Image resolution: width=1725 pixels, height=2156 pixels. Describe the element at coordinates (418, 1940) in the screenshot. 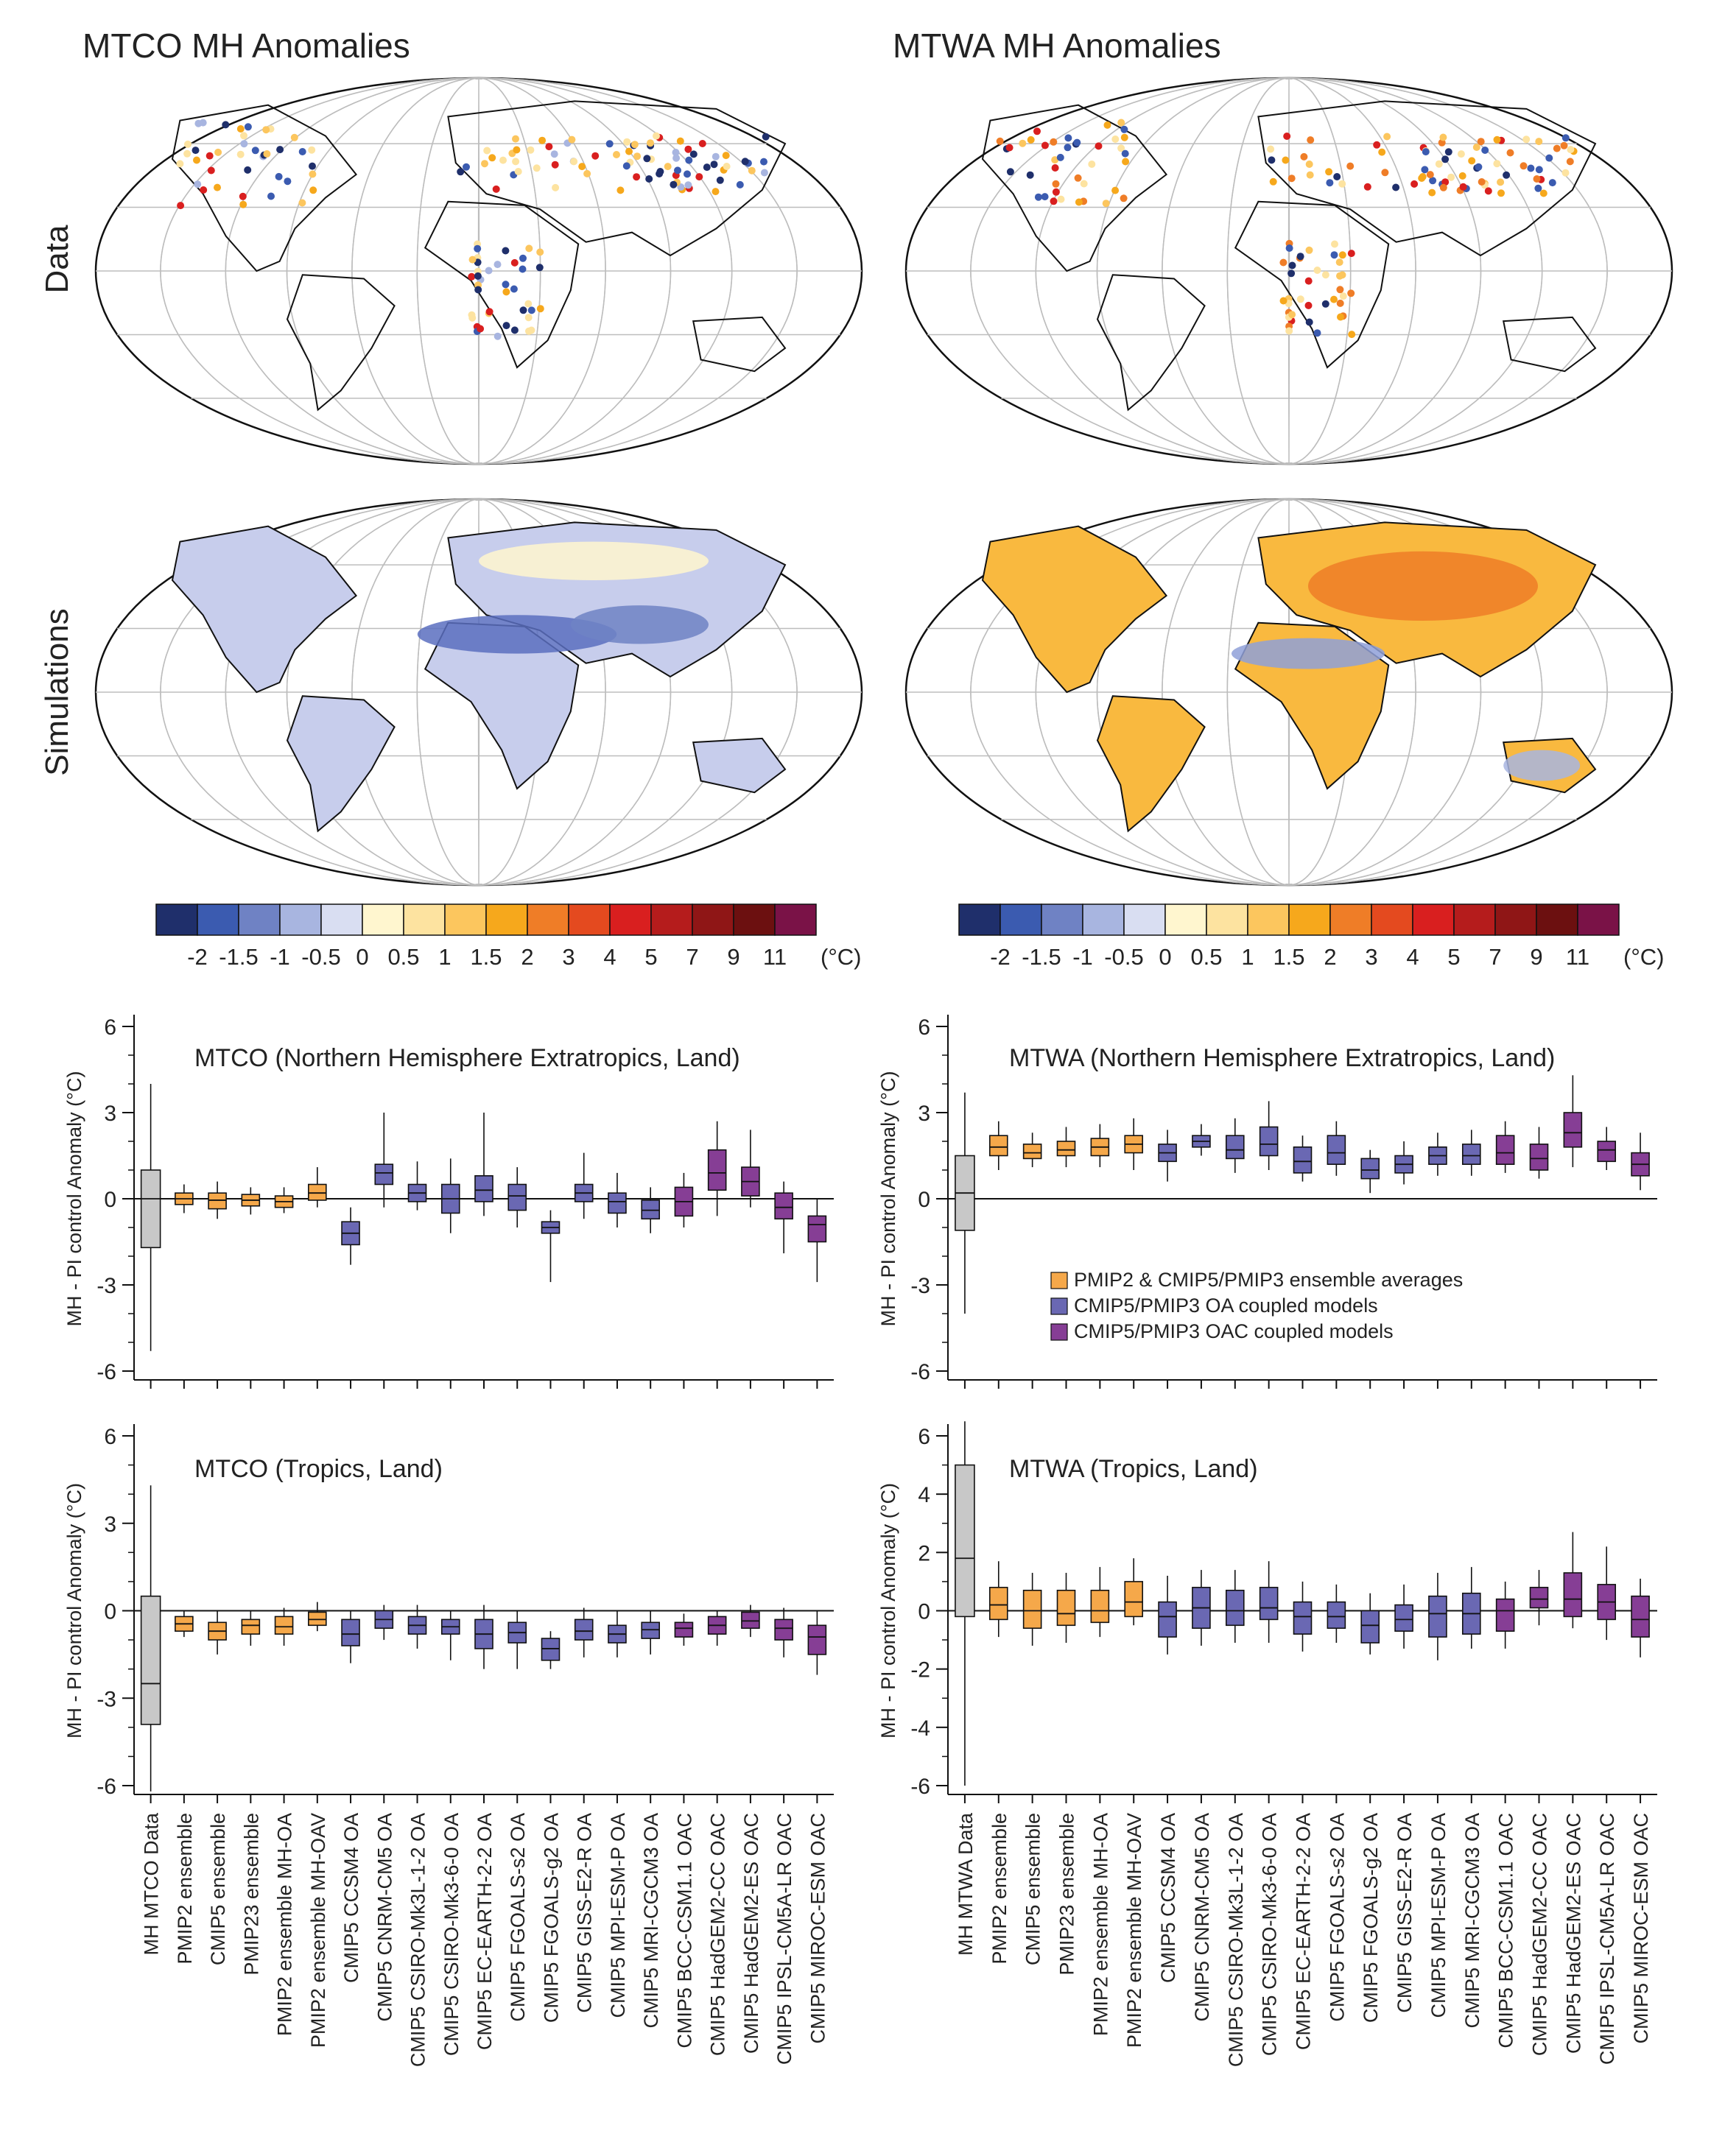

I see `category-label-left: CMIP5 CSIRO-Mk3L-1-2 OA` at that location.